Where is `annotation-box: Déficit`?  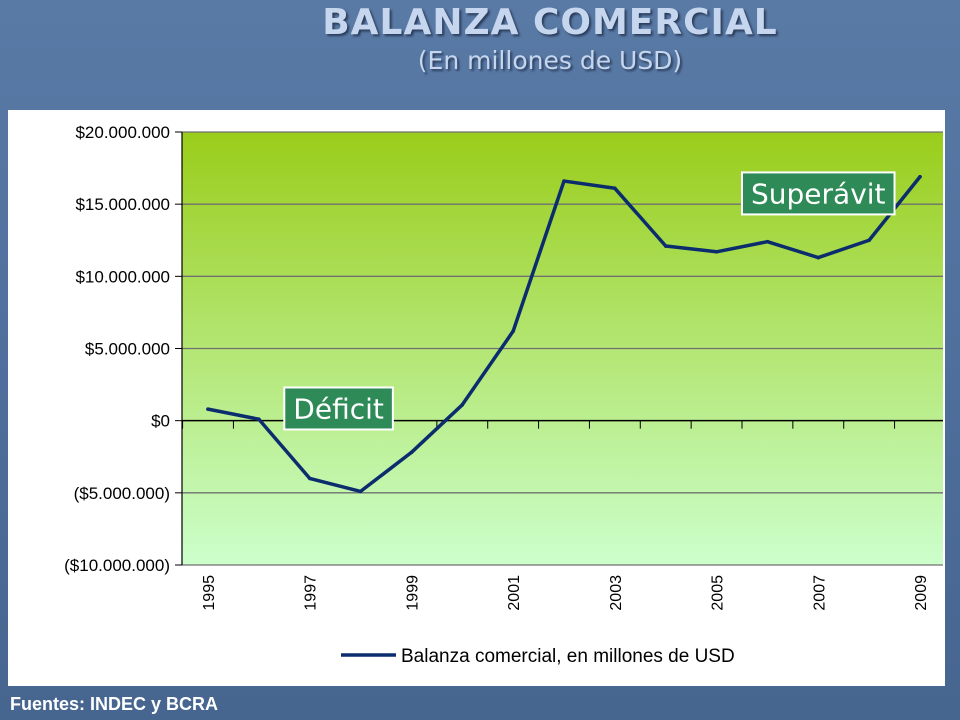 annotation-box: Déficit is located at coordinates (338, 408).